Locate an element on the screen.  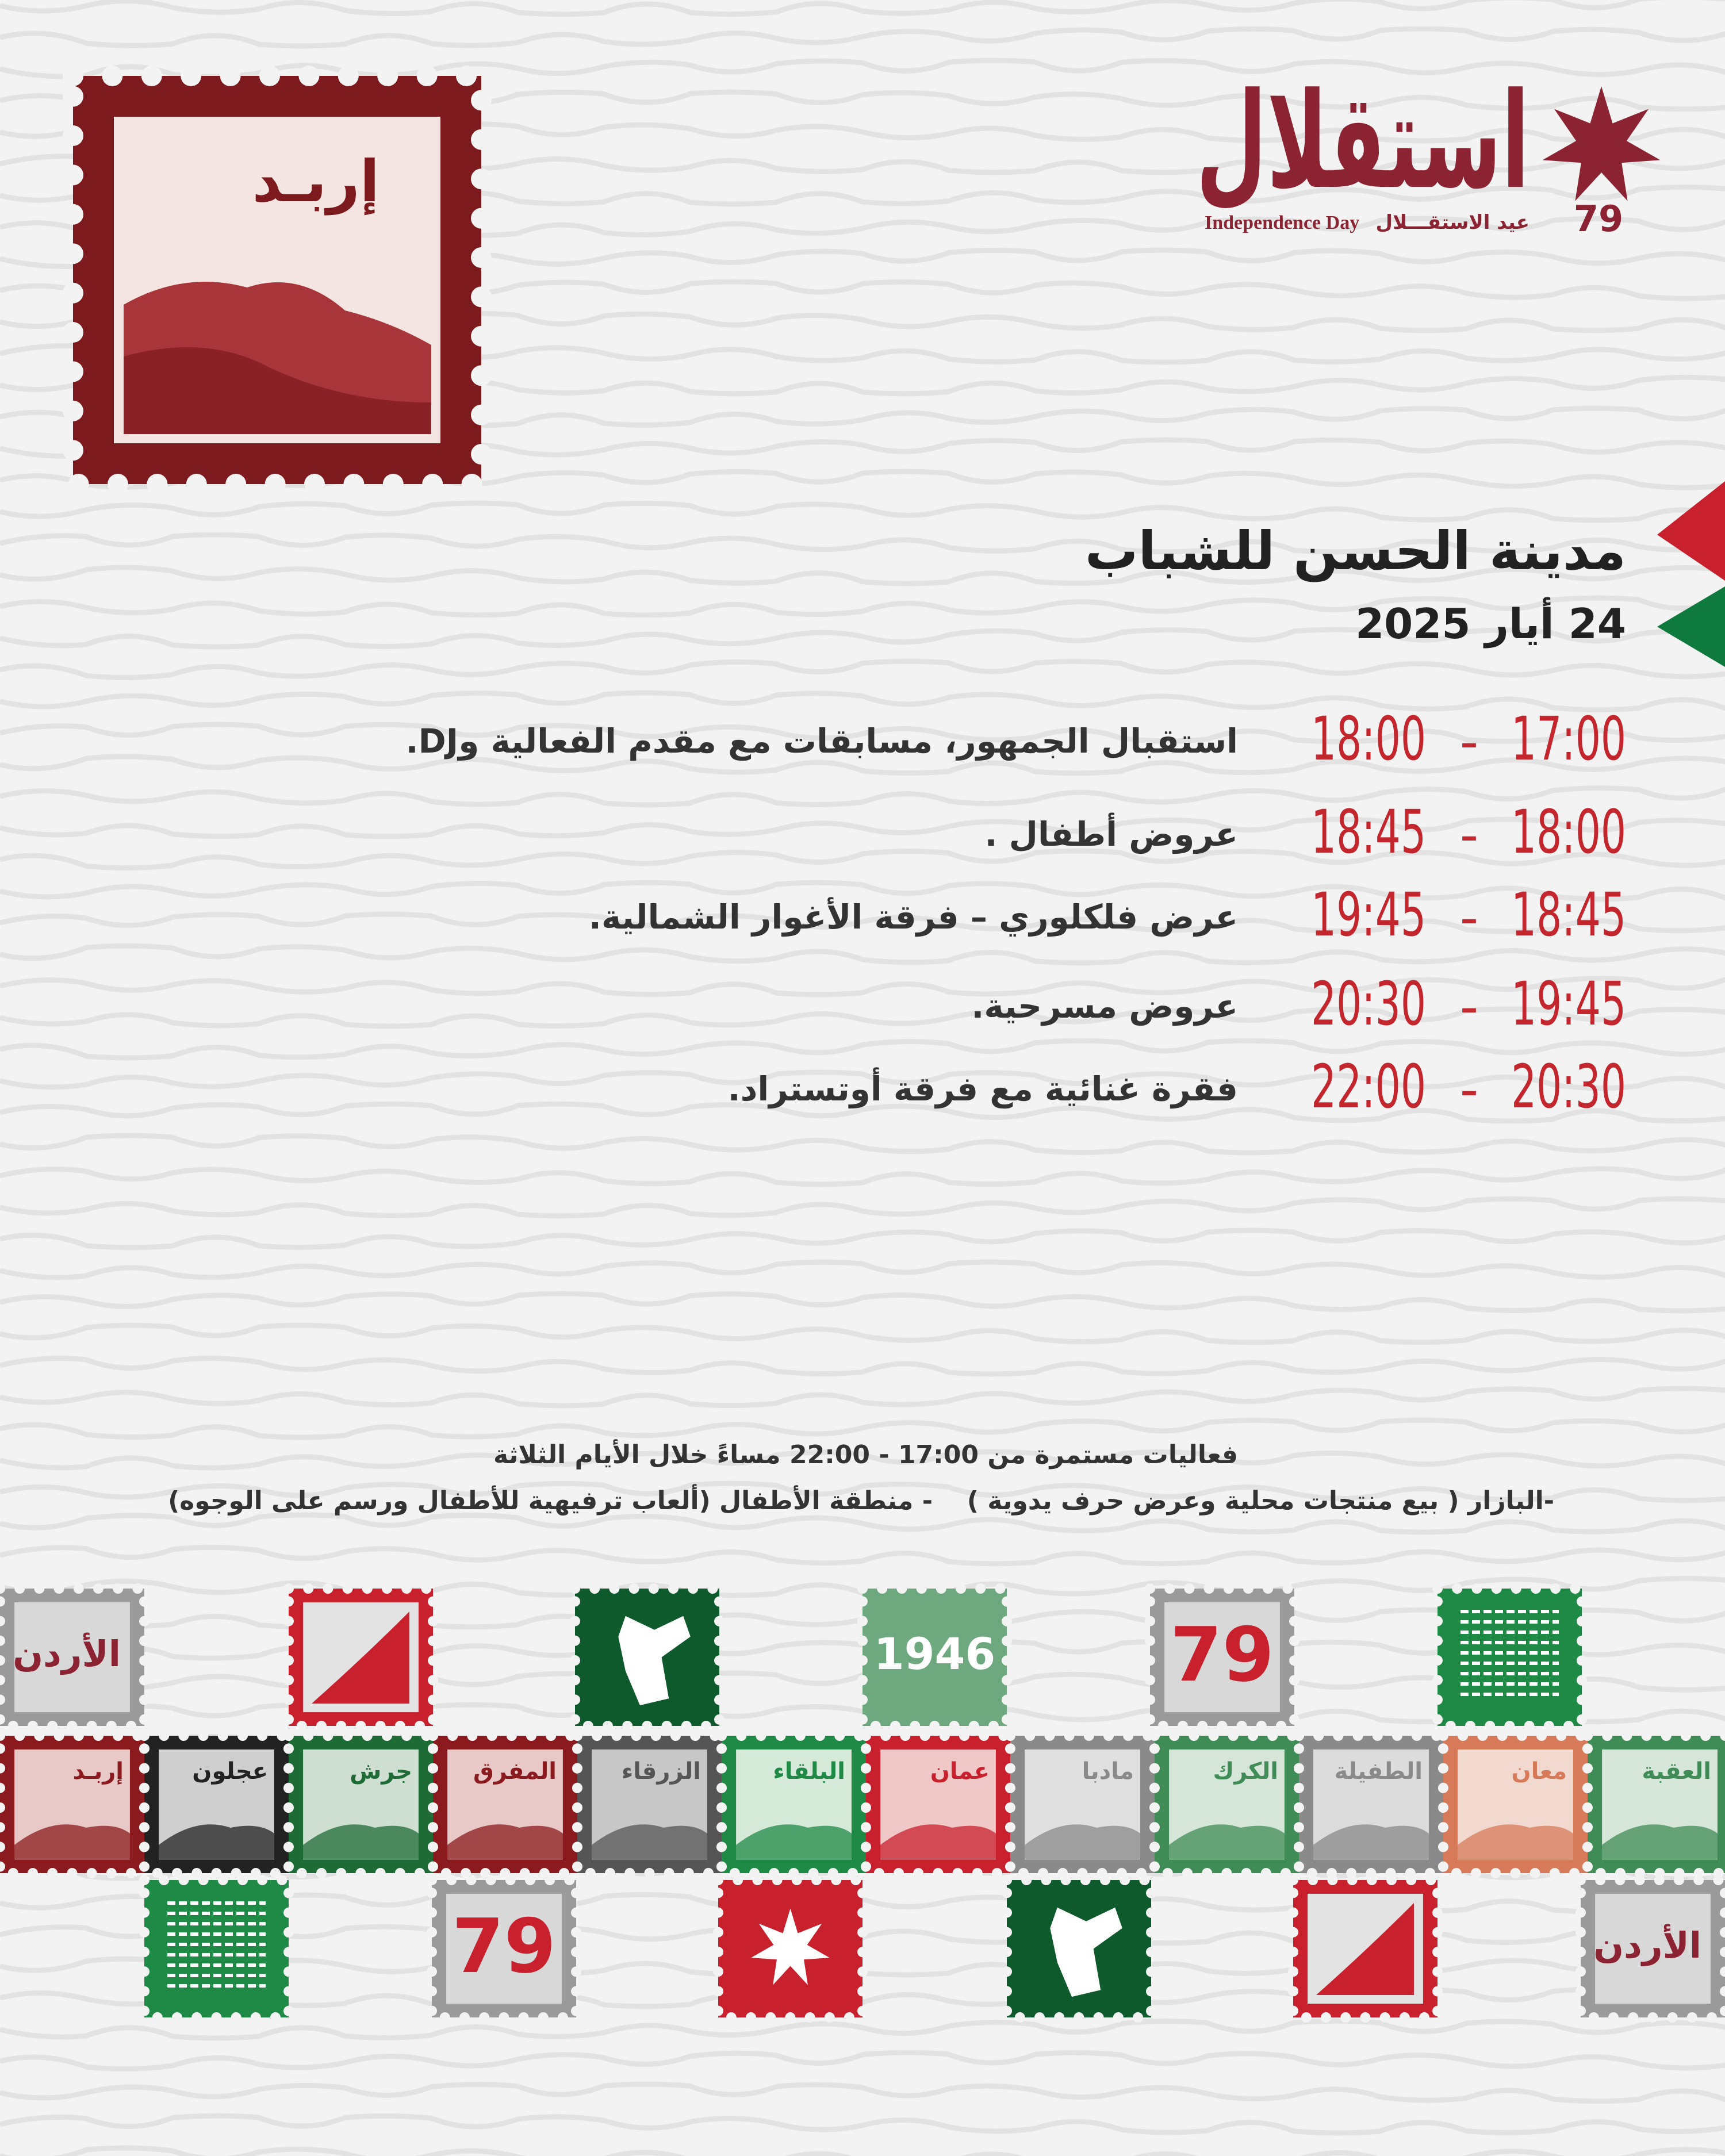
venue-title: مدينة الحسن للشباب is located at coordinates (1355, 551).